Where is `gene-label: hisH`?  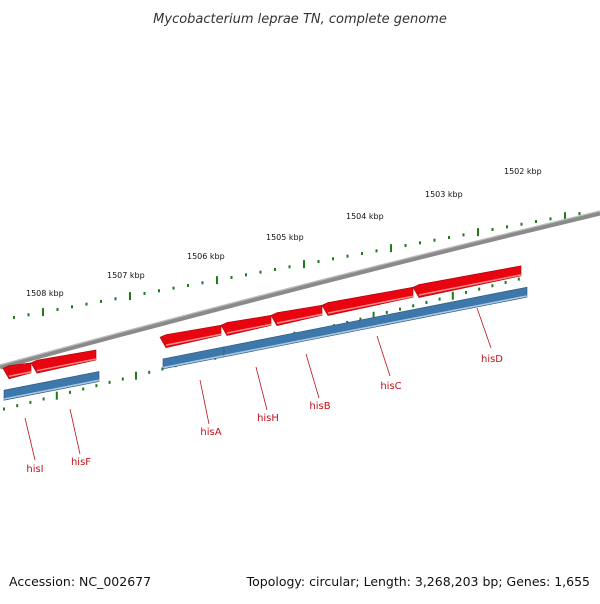
gene-label: hisH is located at coordinates (268, 418).